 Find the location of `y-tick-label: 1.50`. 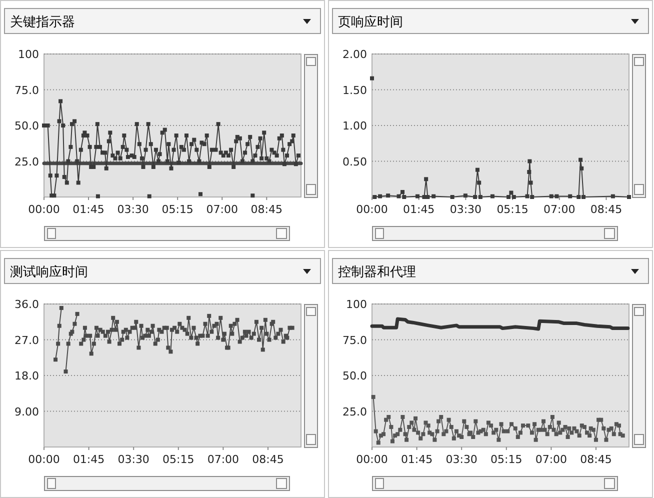

y-tick-label: 1.50 is located at coordinates (354, 90).